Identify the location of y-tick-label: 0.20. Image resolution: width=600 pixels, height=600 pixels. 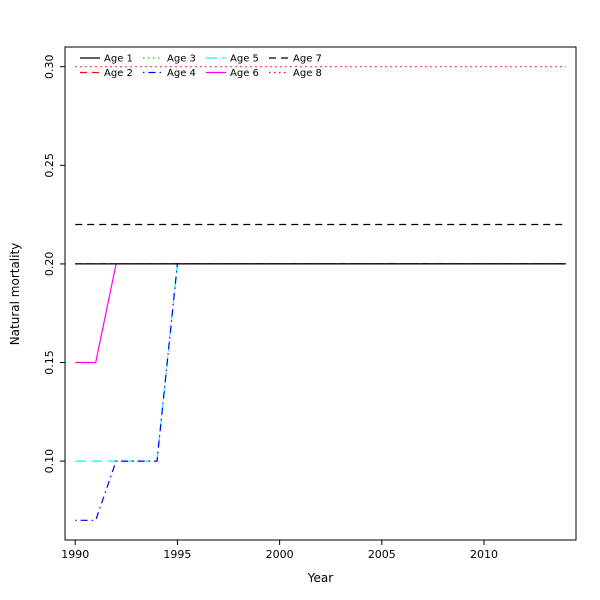
(49, 264).